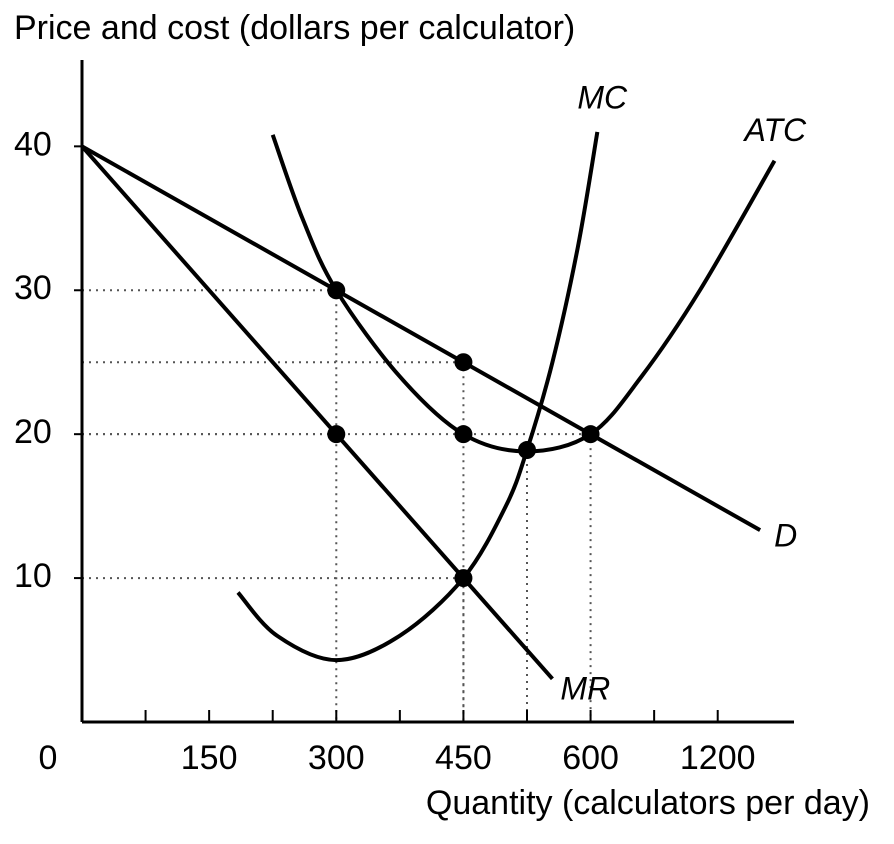 This screenshot has width=894, height=844. Describe the element at coordinates (209, 758) in the screenshot. I see `x-tick-label: 150` at that location.